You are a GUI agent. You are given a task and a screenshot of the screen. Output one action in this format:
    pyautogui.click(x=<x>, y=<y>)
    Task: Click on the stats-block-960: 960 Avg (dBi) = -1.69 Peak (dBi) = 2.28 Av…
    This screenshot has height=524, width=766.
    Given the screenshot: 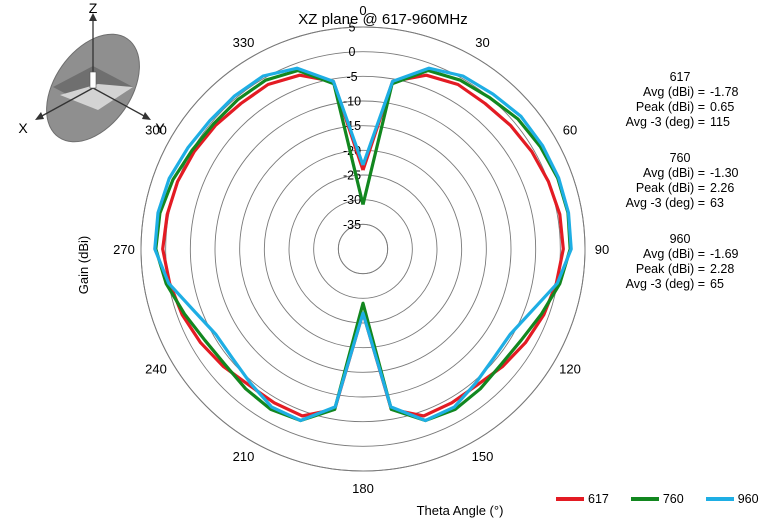 What is the action you would take?
    pyautogui.click(x=670, y=262)
    